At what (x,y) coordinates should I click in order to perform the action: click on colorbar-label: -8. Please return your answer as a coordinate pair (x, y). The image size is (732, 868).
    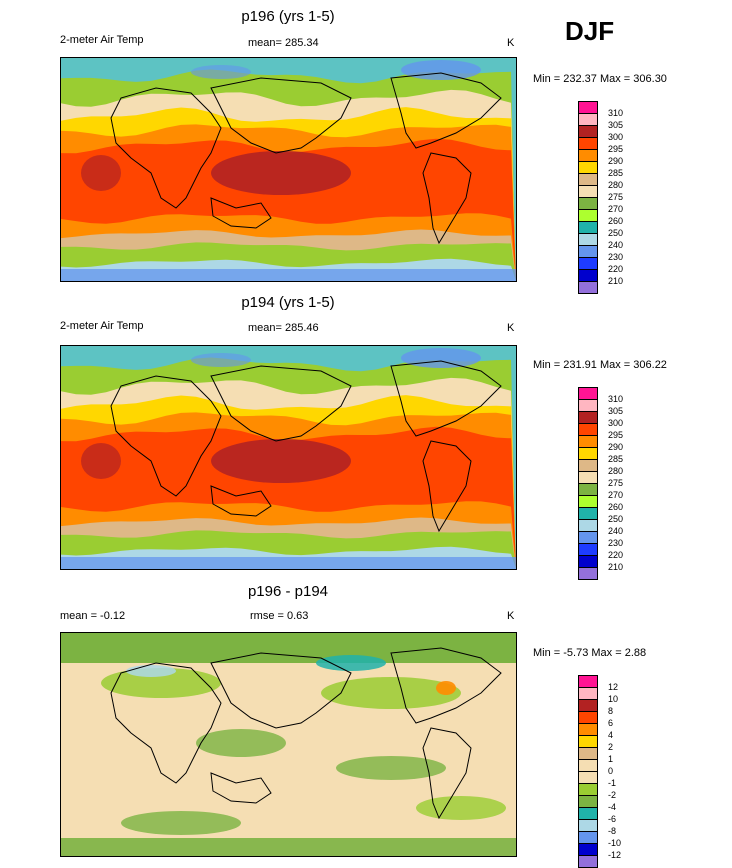
    Looking at the image, I should click on (612, 831).